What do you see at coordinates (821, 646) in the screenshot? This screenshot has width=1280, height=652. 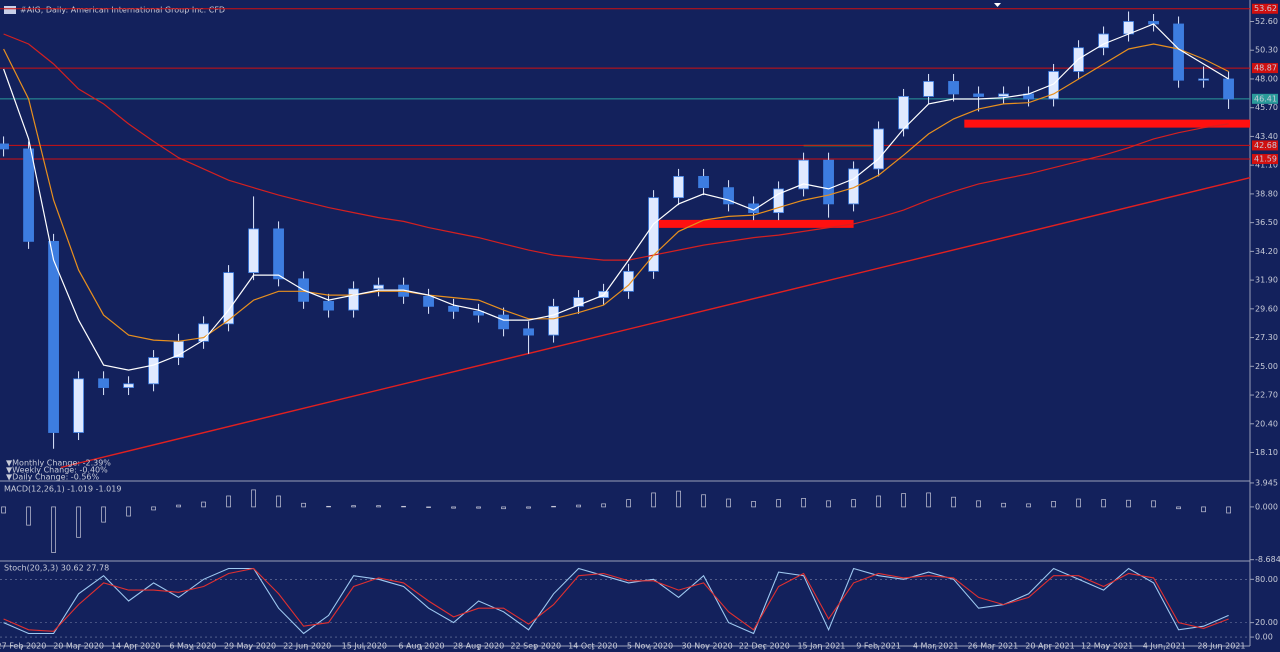 I see `x-tick-label: 15 Jan 2021` at bounding box center [821, 646].